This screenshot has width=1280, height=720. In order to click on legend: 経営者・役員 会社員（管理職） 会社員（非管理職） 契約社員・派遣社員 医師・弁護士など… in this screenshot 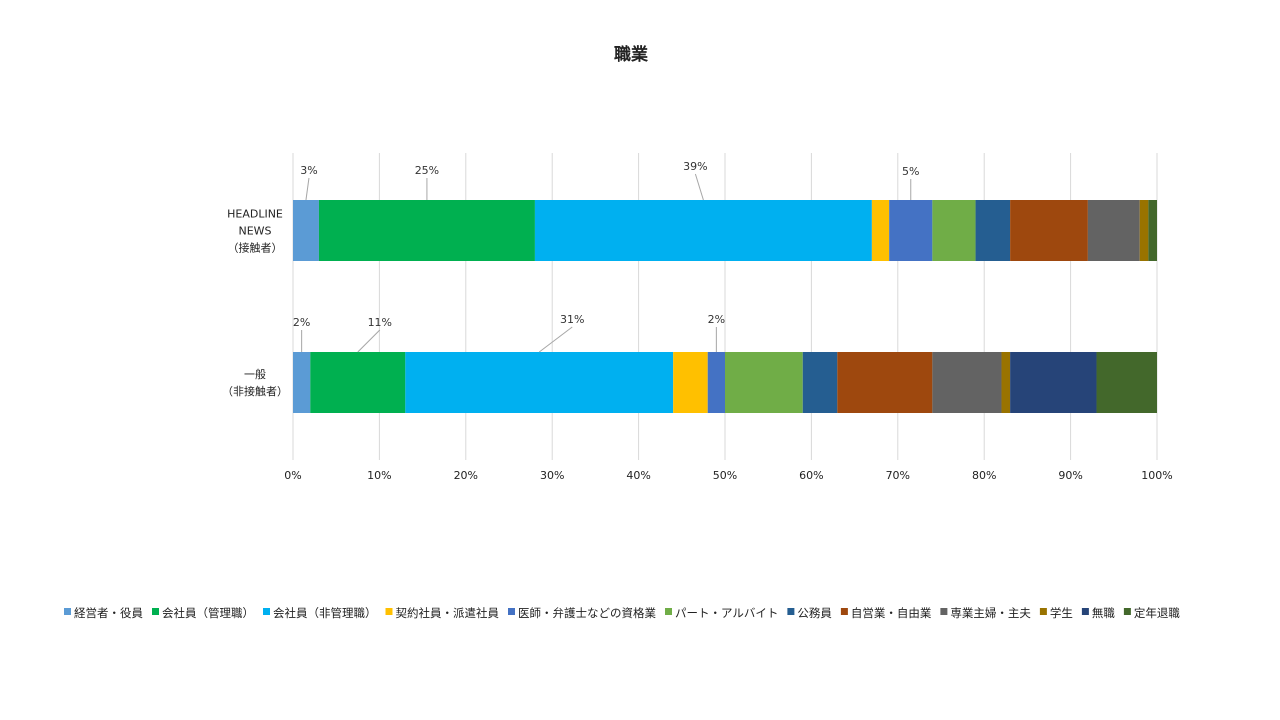, I will do `click(622, 613)`.